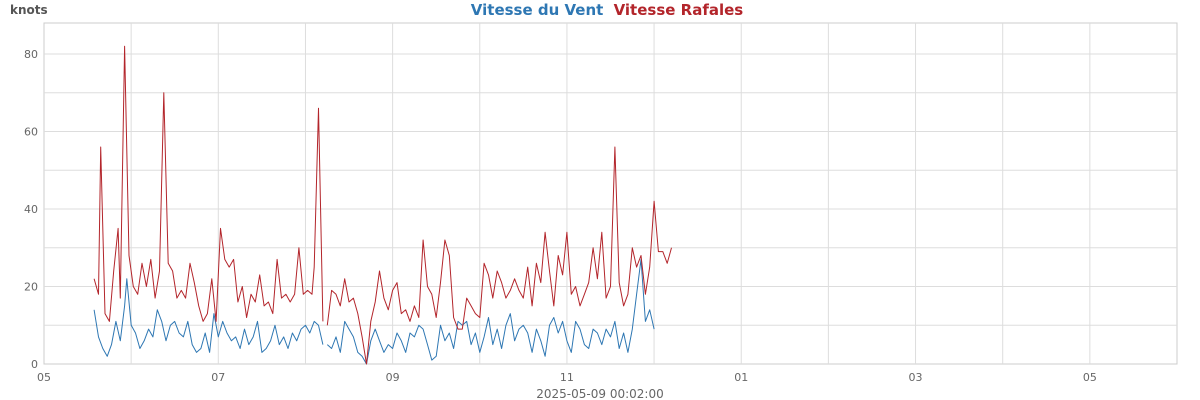 The width and height of the screenshot is (1200, 400). What do you see at coordinates (537, 10) in the screenshot?
I see `legend-item-vitesse-du-vent: Vitesse du Vent` at bounding box center [537, 10].